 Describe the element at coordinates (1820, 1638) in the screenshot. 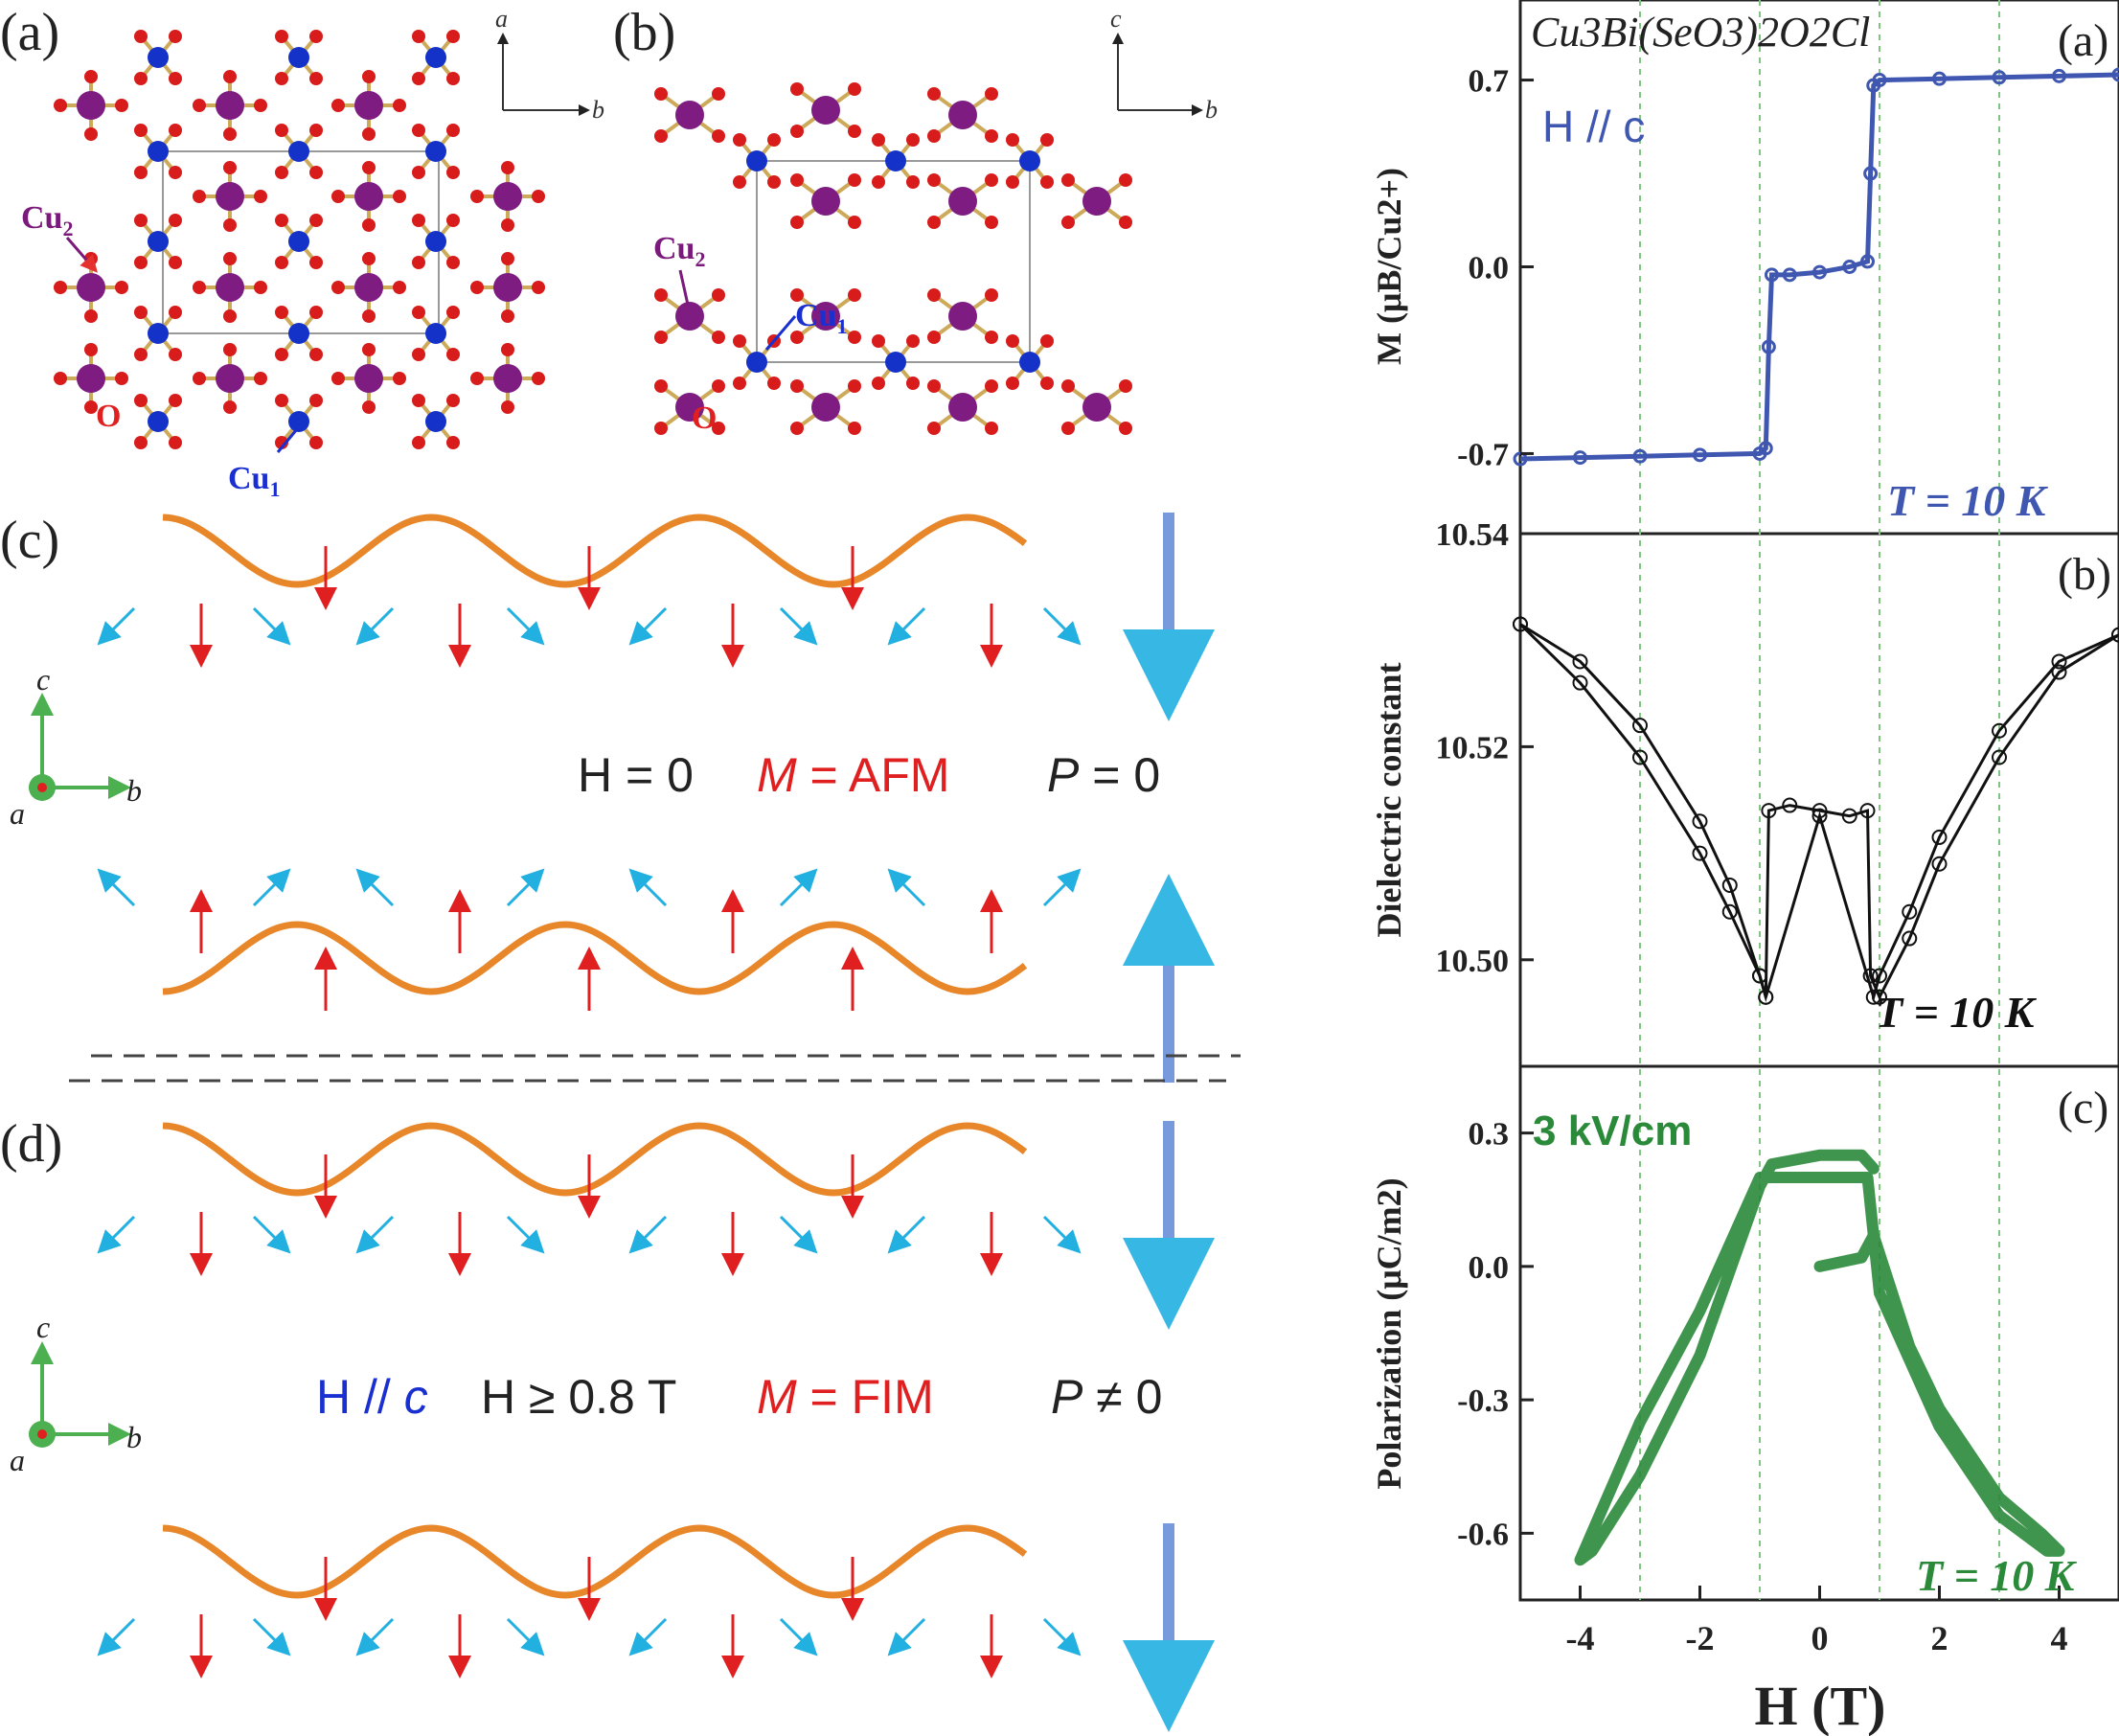

I see `x-tick-label: 0` at that location.